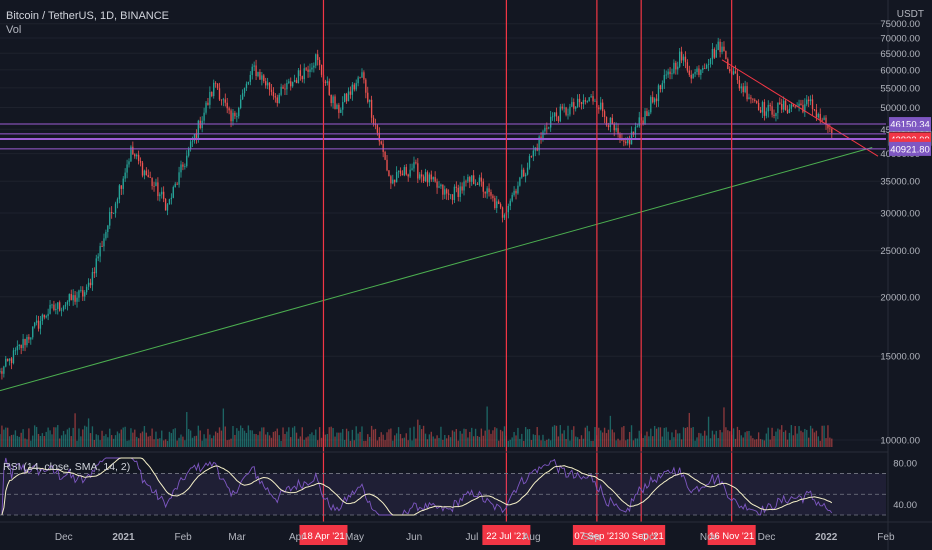 Image resolution: width=932 pixels, height=550 pixels. What do you see at coordinates (472, 537) in the screenshot?
I see `time-tick-label: Jul` at bounding box center [472, 537].